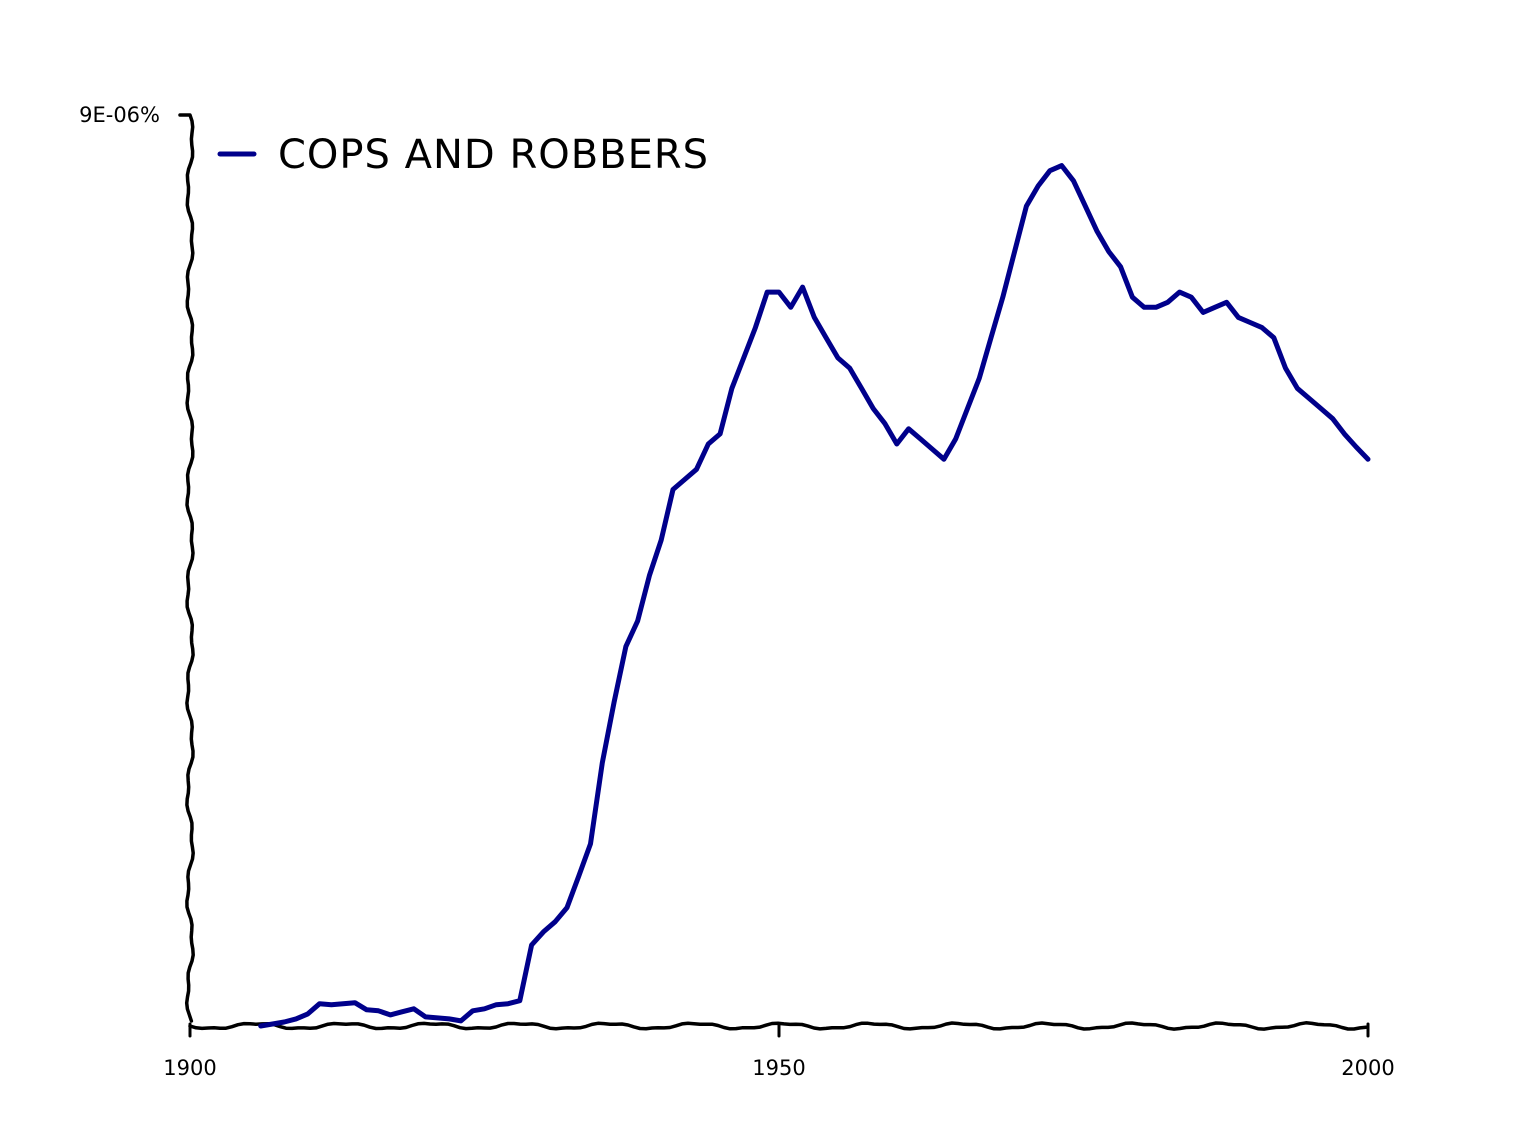  Describe the element at coordinates (119, 115) in the screenshot. I see `y-tick-label-top: 9E-06%` at that location.